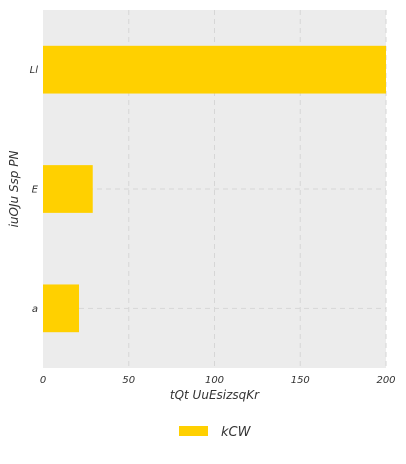 The width and height of the screenshot is (406, 464). Describe the element at coordinates (128, 380) in the screenshot. I see `x-tick-label: 50` at that location.